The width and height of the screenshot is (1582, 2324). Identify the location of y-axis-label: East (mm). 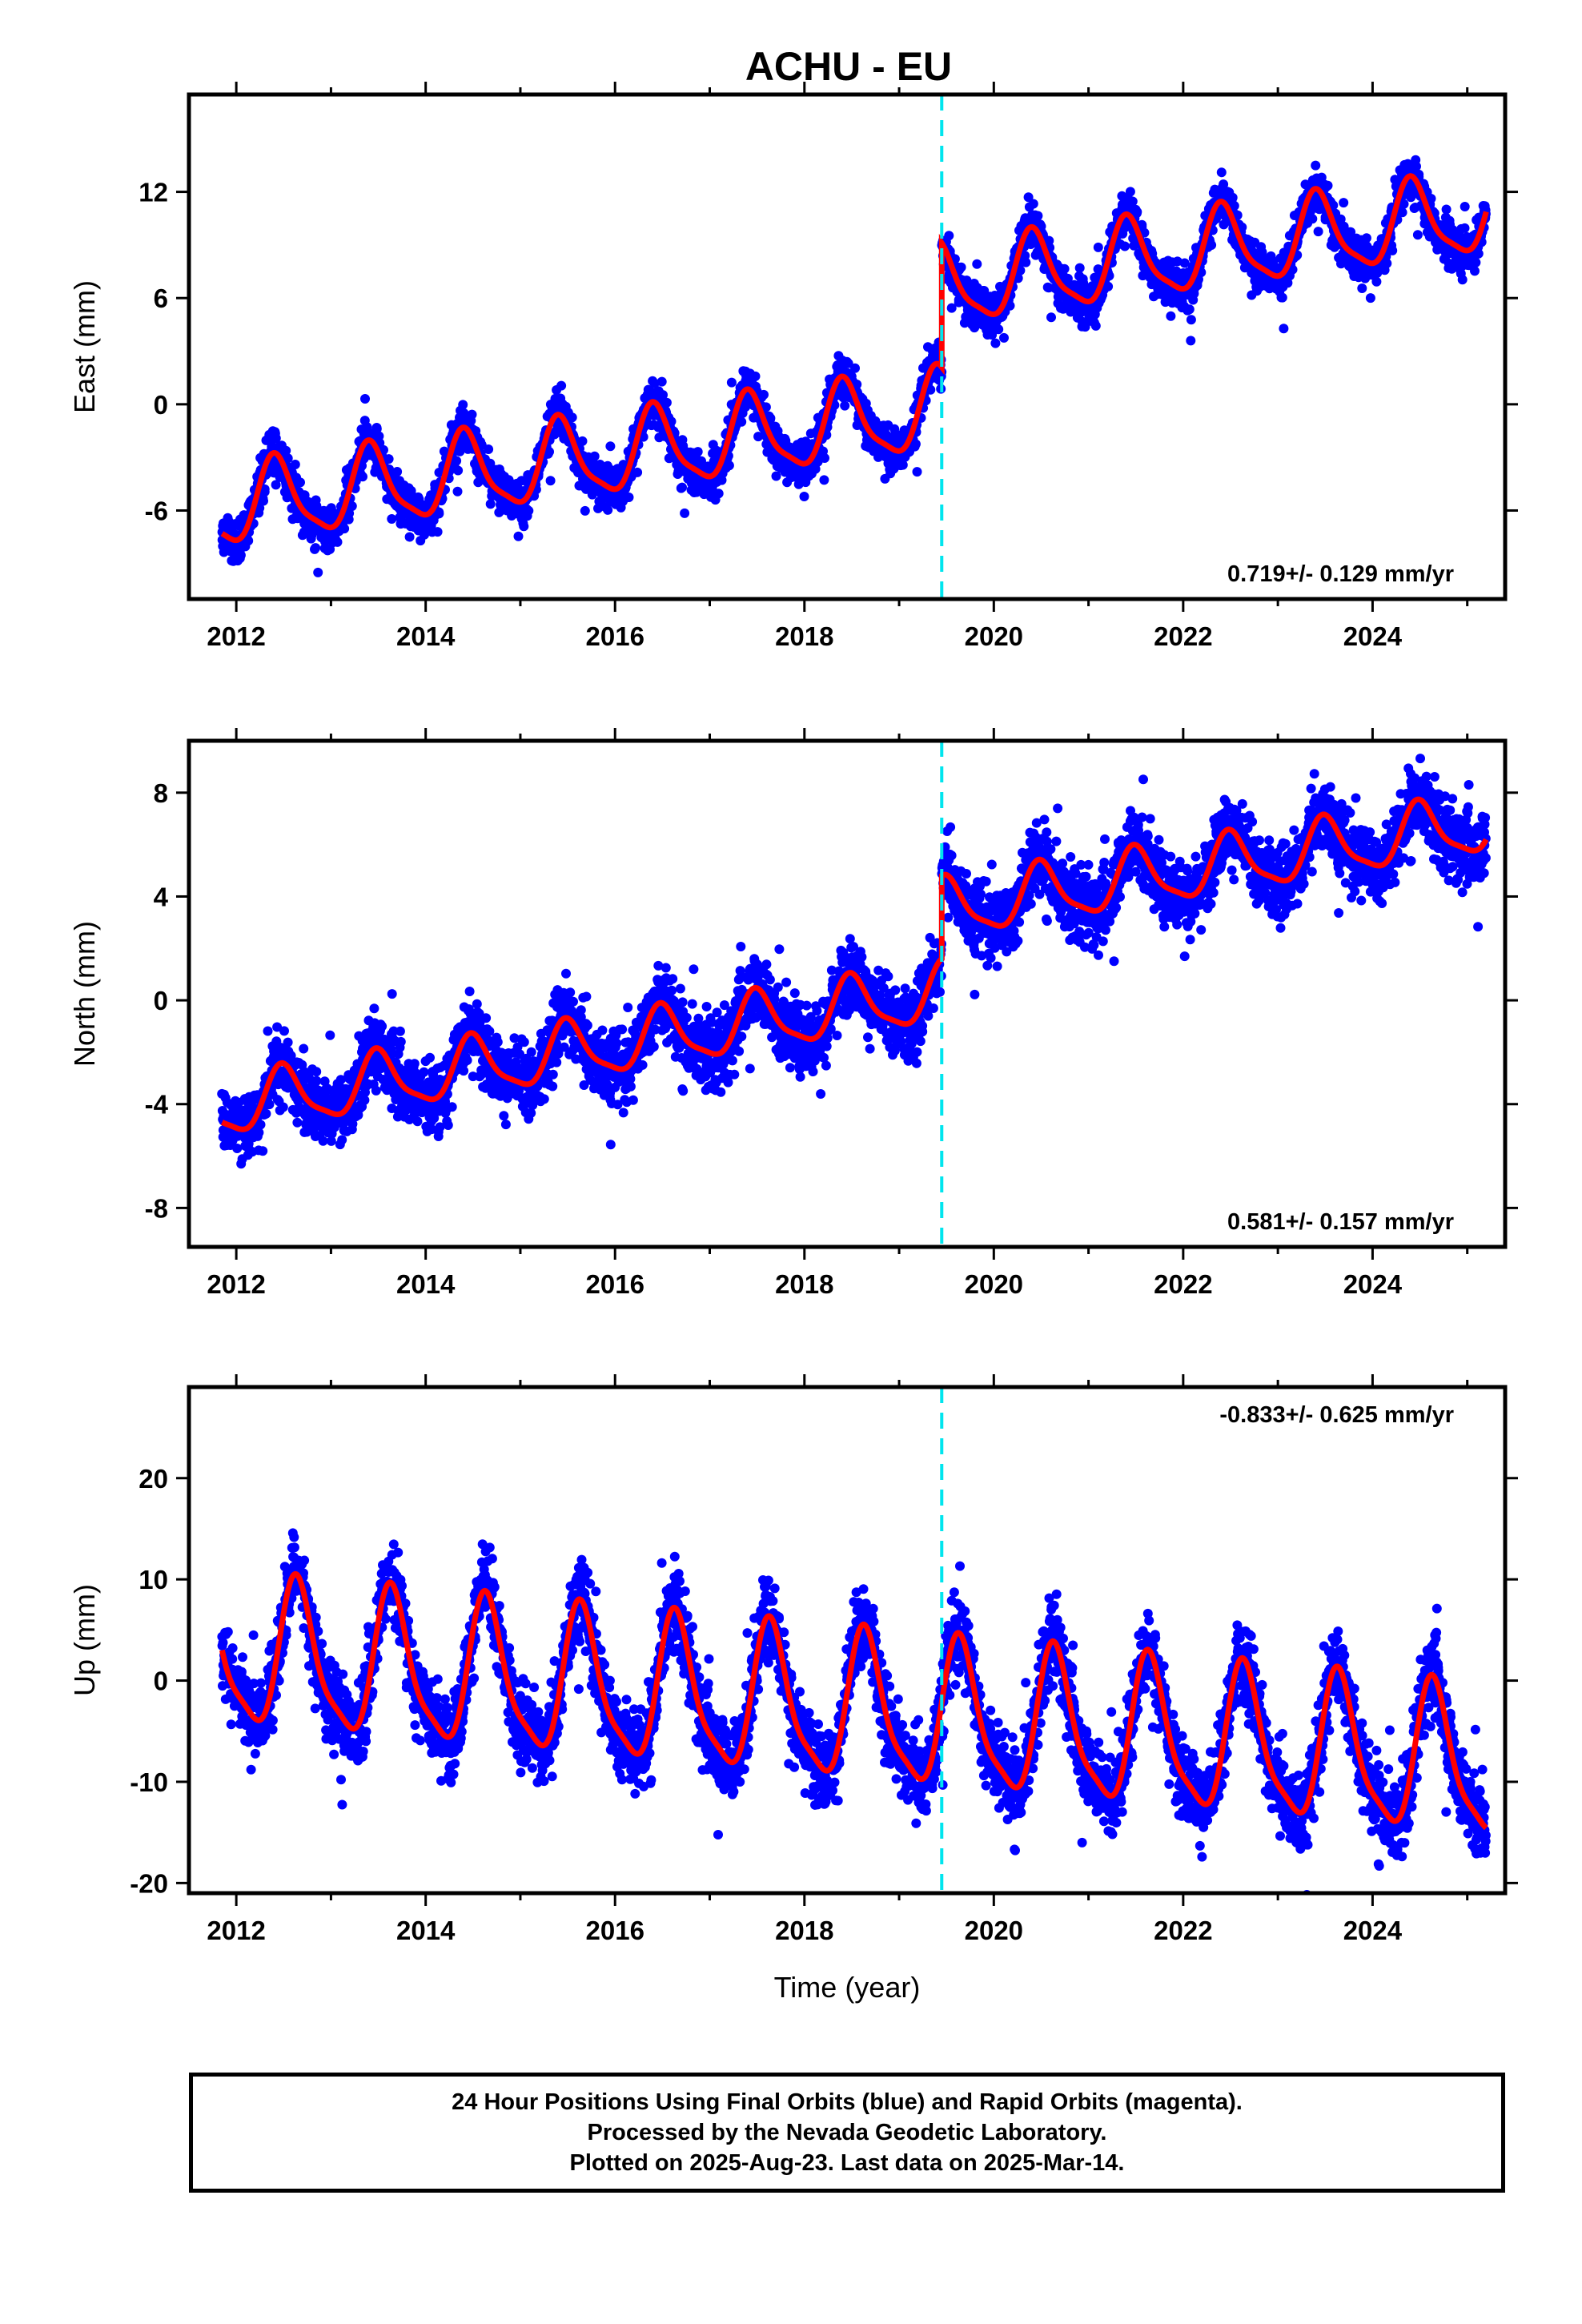
(84, 346).